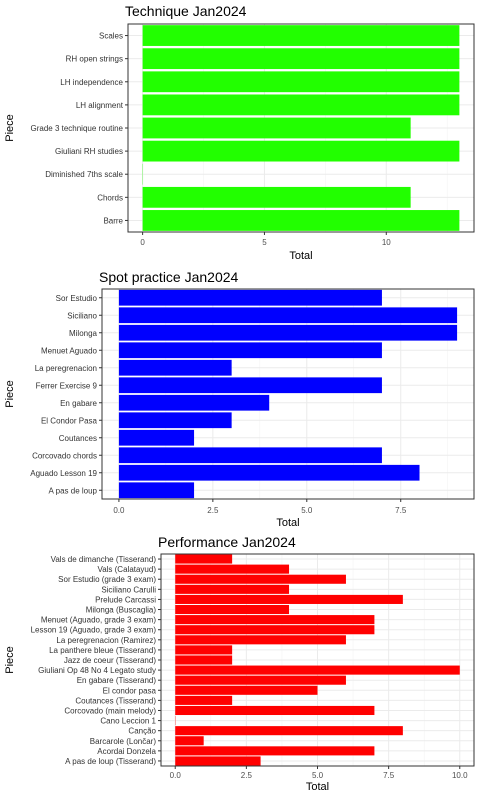  Describe the element at coordinates (63, 473) in the screenshot. I see `category-label: Aguado Lesson 19` at that location.